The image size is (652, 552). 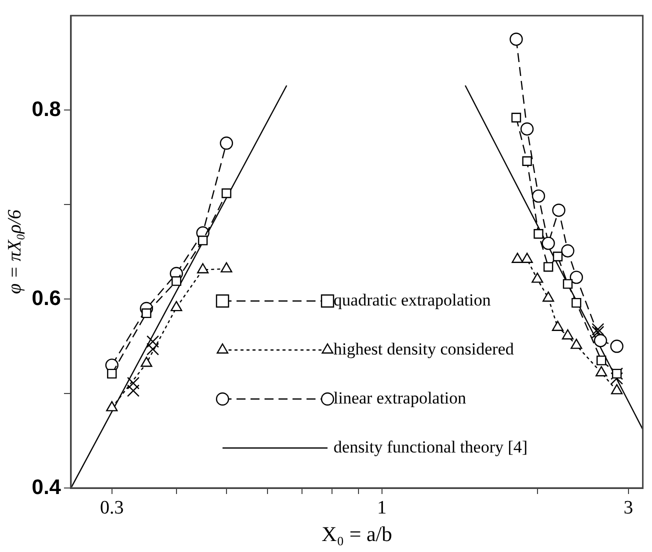 I want to click on y-axis-title: φ = πX₀ρ/6, so click(x=15, y=251).